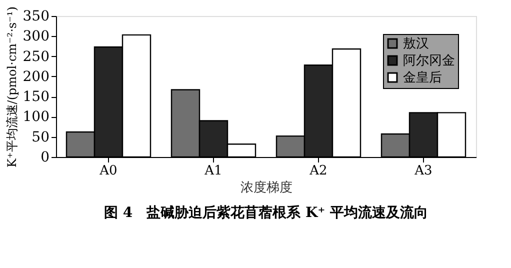 Image resolution: width=511 pixels, height=268 pixels. Describe the element at coordinates (36, 117) in the screenshot. I see `y-tick-label: 100` at that location.